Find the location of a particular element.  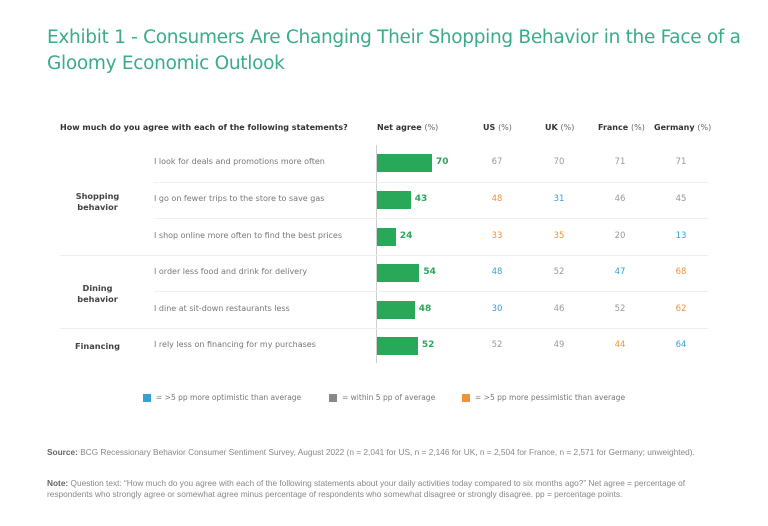

uk-value-cell: 70 is located at coordinates (559, 162).